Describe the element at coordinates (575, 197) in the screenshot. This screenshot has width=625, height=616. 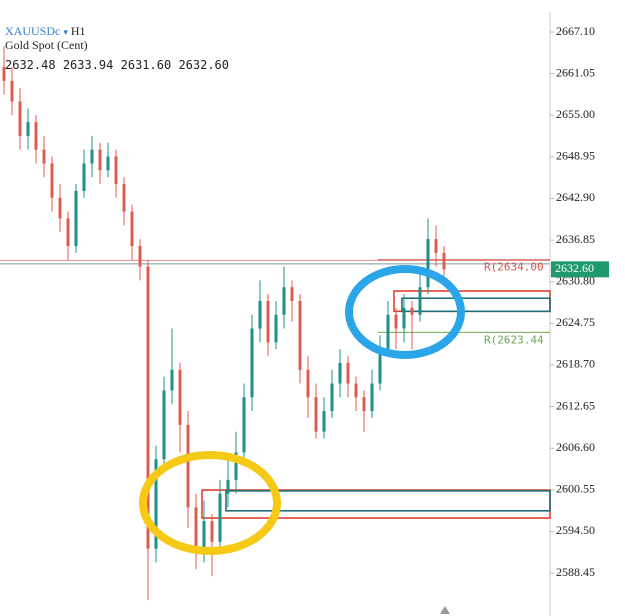
I see `y-tick-label: 2642.90` at that location.